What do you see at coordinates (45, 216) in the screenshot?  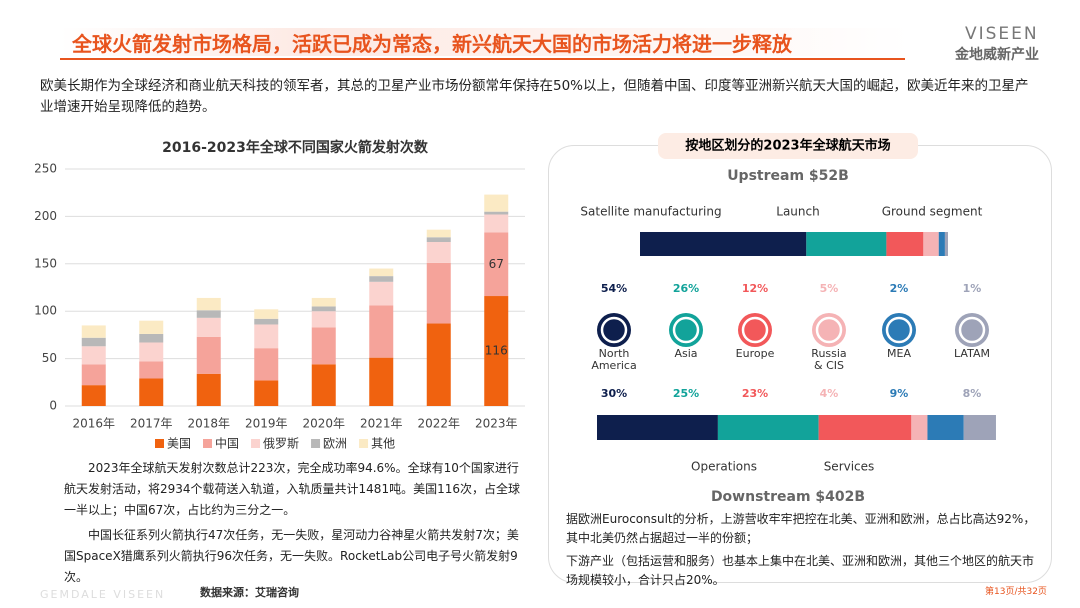 I see `y-tick-label: 200` at bounding box center [45, 216].